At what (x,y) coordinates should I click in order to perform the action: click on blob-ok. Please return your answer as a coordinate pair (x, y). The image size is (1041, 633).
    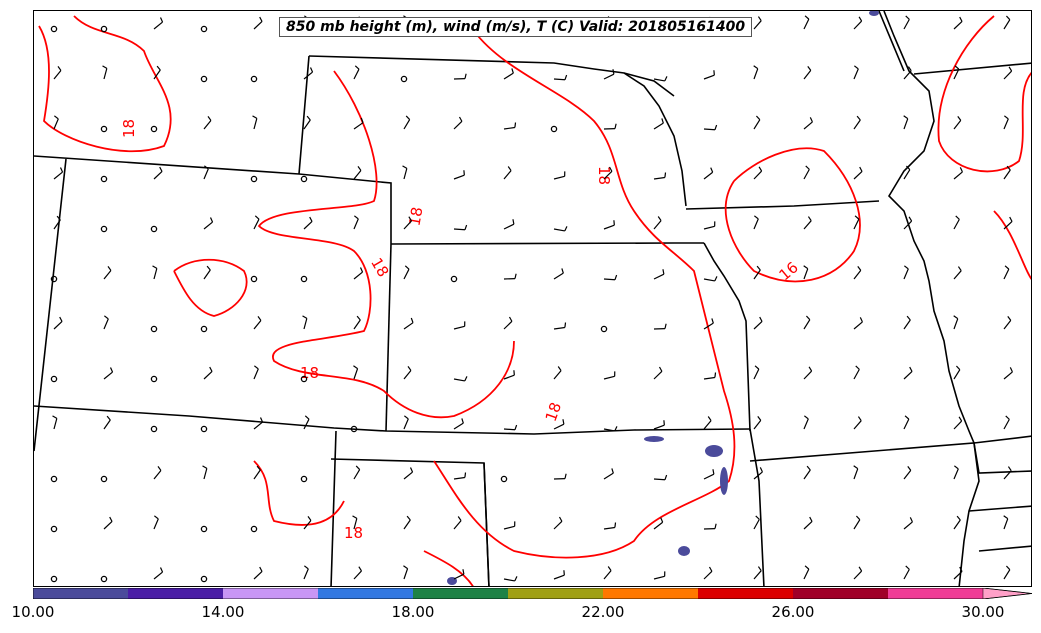
    Looking at the image, I should click on (714, 451).